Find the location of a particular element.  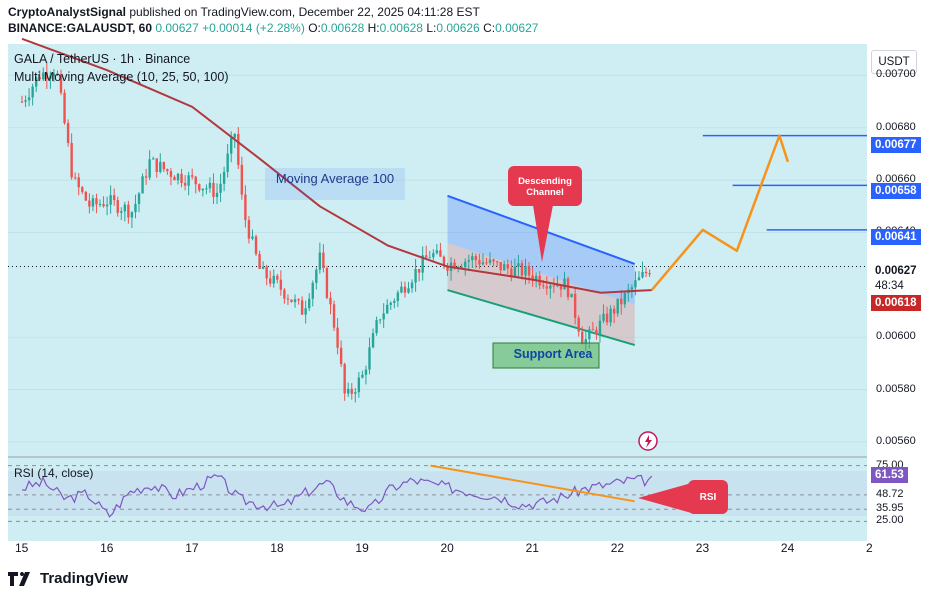

logo-text: TradingView is located at coordinates (84, 578).